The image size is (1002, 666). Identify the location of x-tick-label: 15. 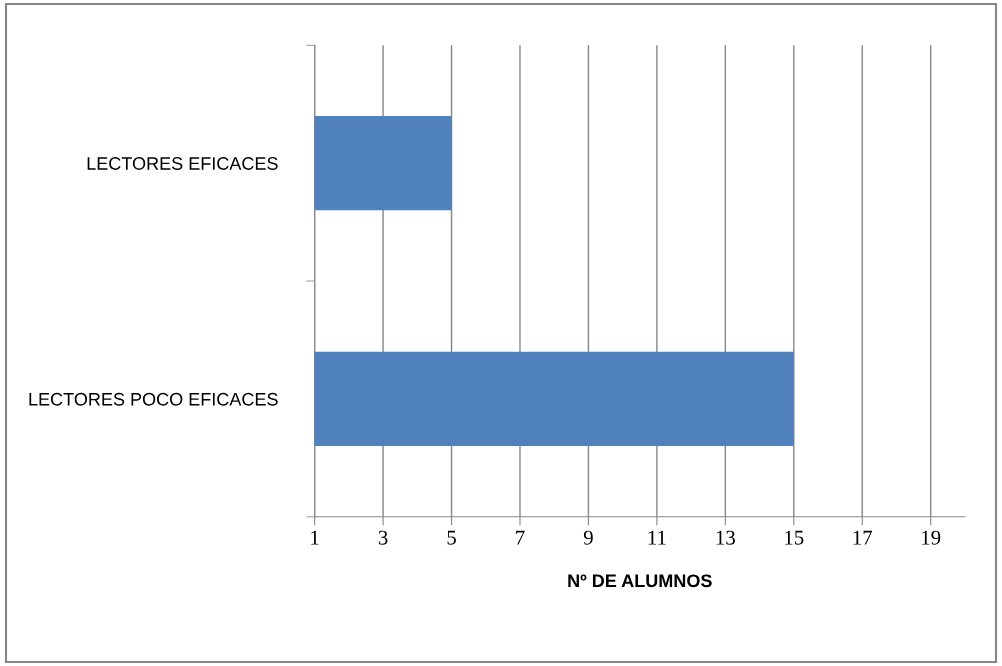
(794, 537).